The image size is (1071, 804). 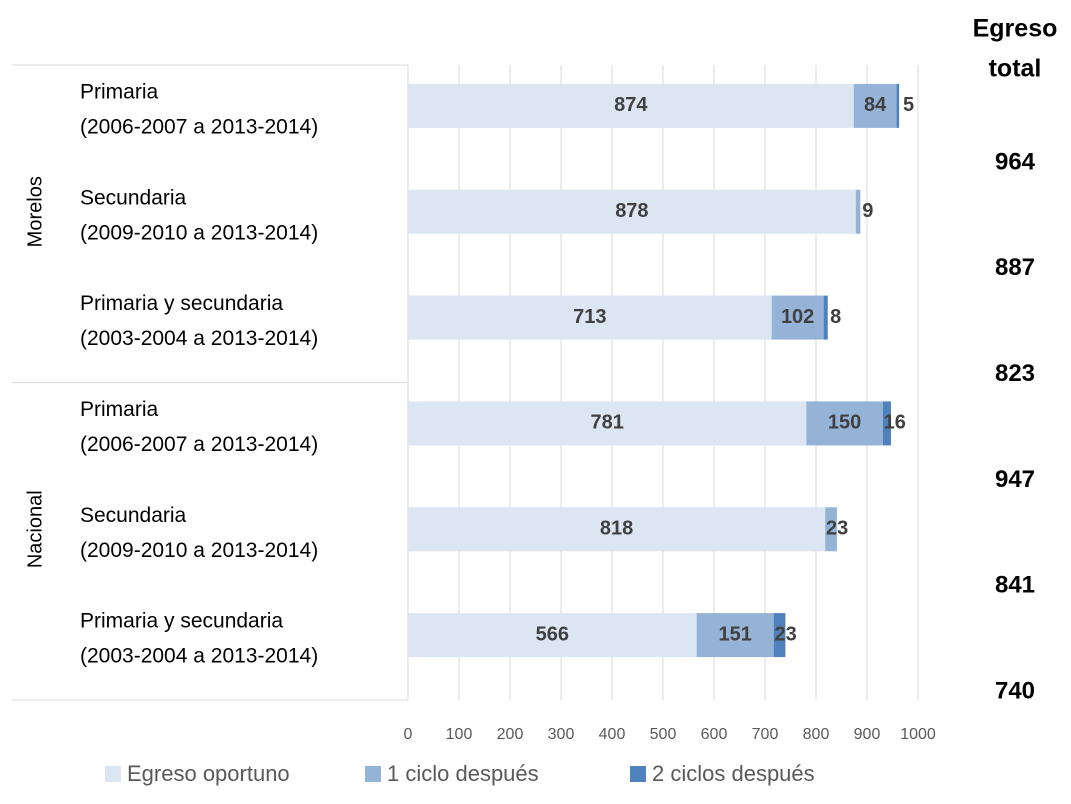 I want to click on x-tick-label: 300, so click(x=561, y=734).